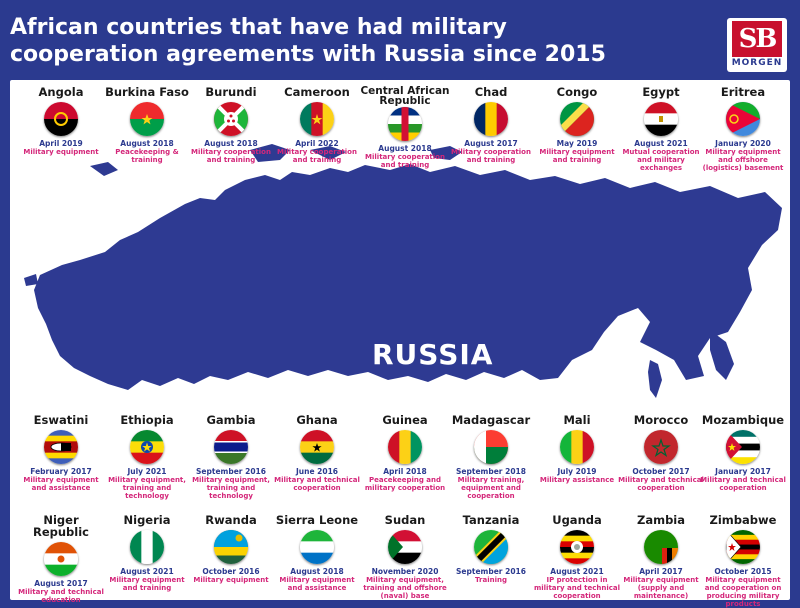 This screenshot has height=608, width=800. What do you see at coordinates (147, 447) in the screenshot?
I see `flag-ethiopia-icon` at bounding box center [147, 447].